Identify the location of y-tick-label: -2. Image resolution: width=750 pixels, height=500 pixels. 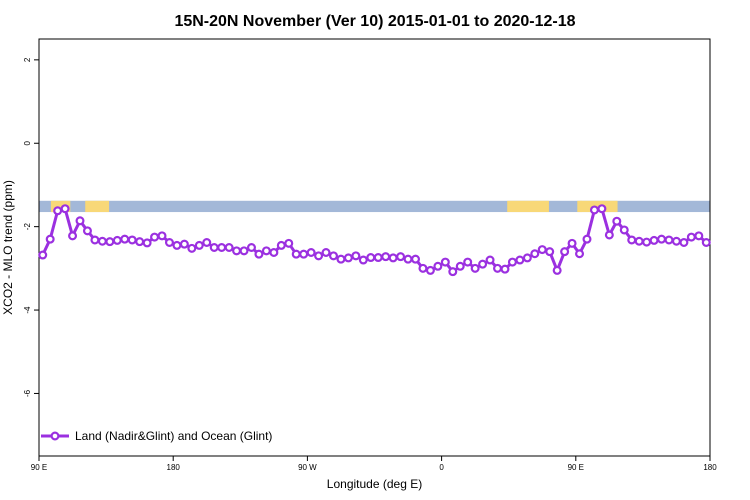
(27, 227).